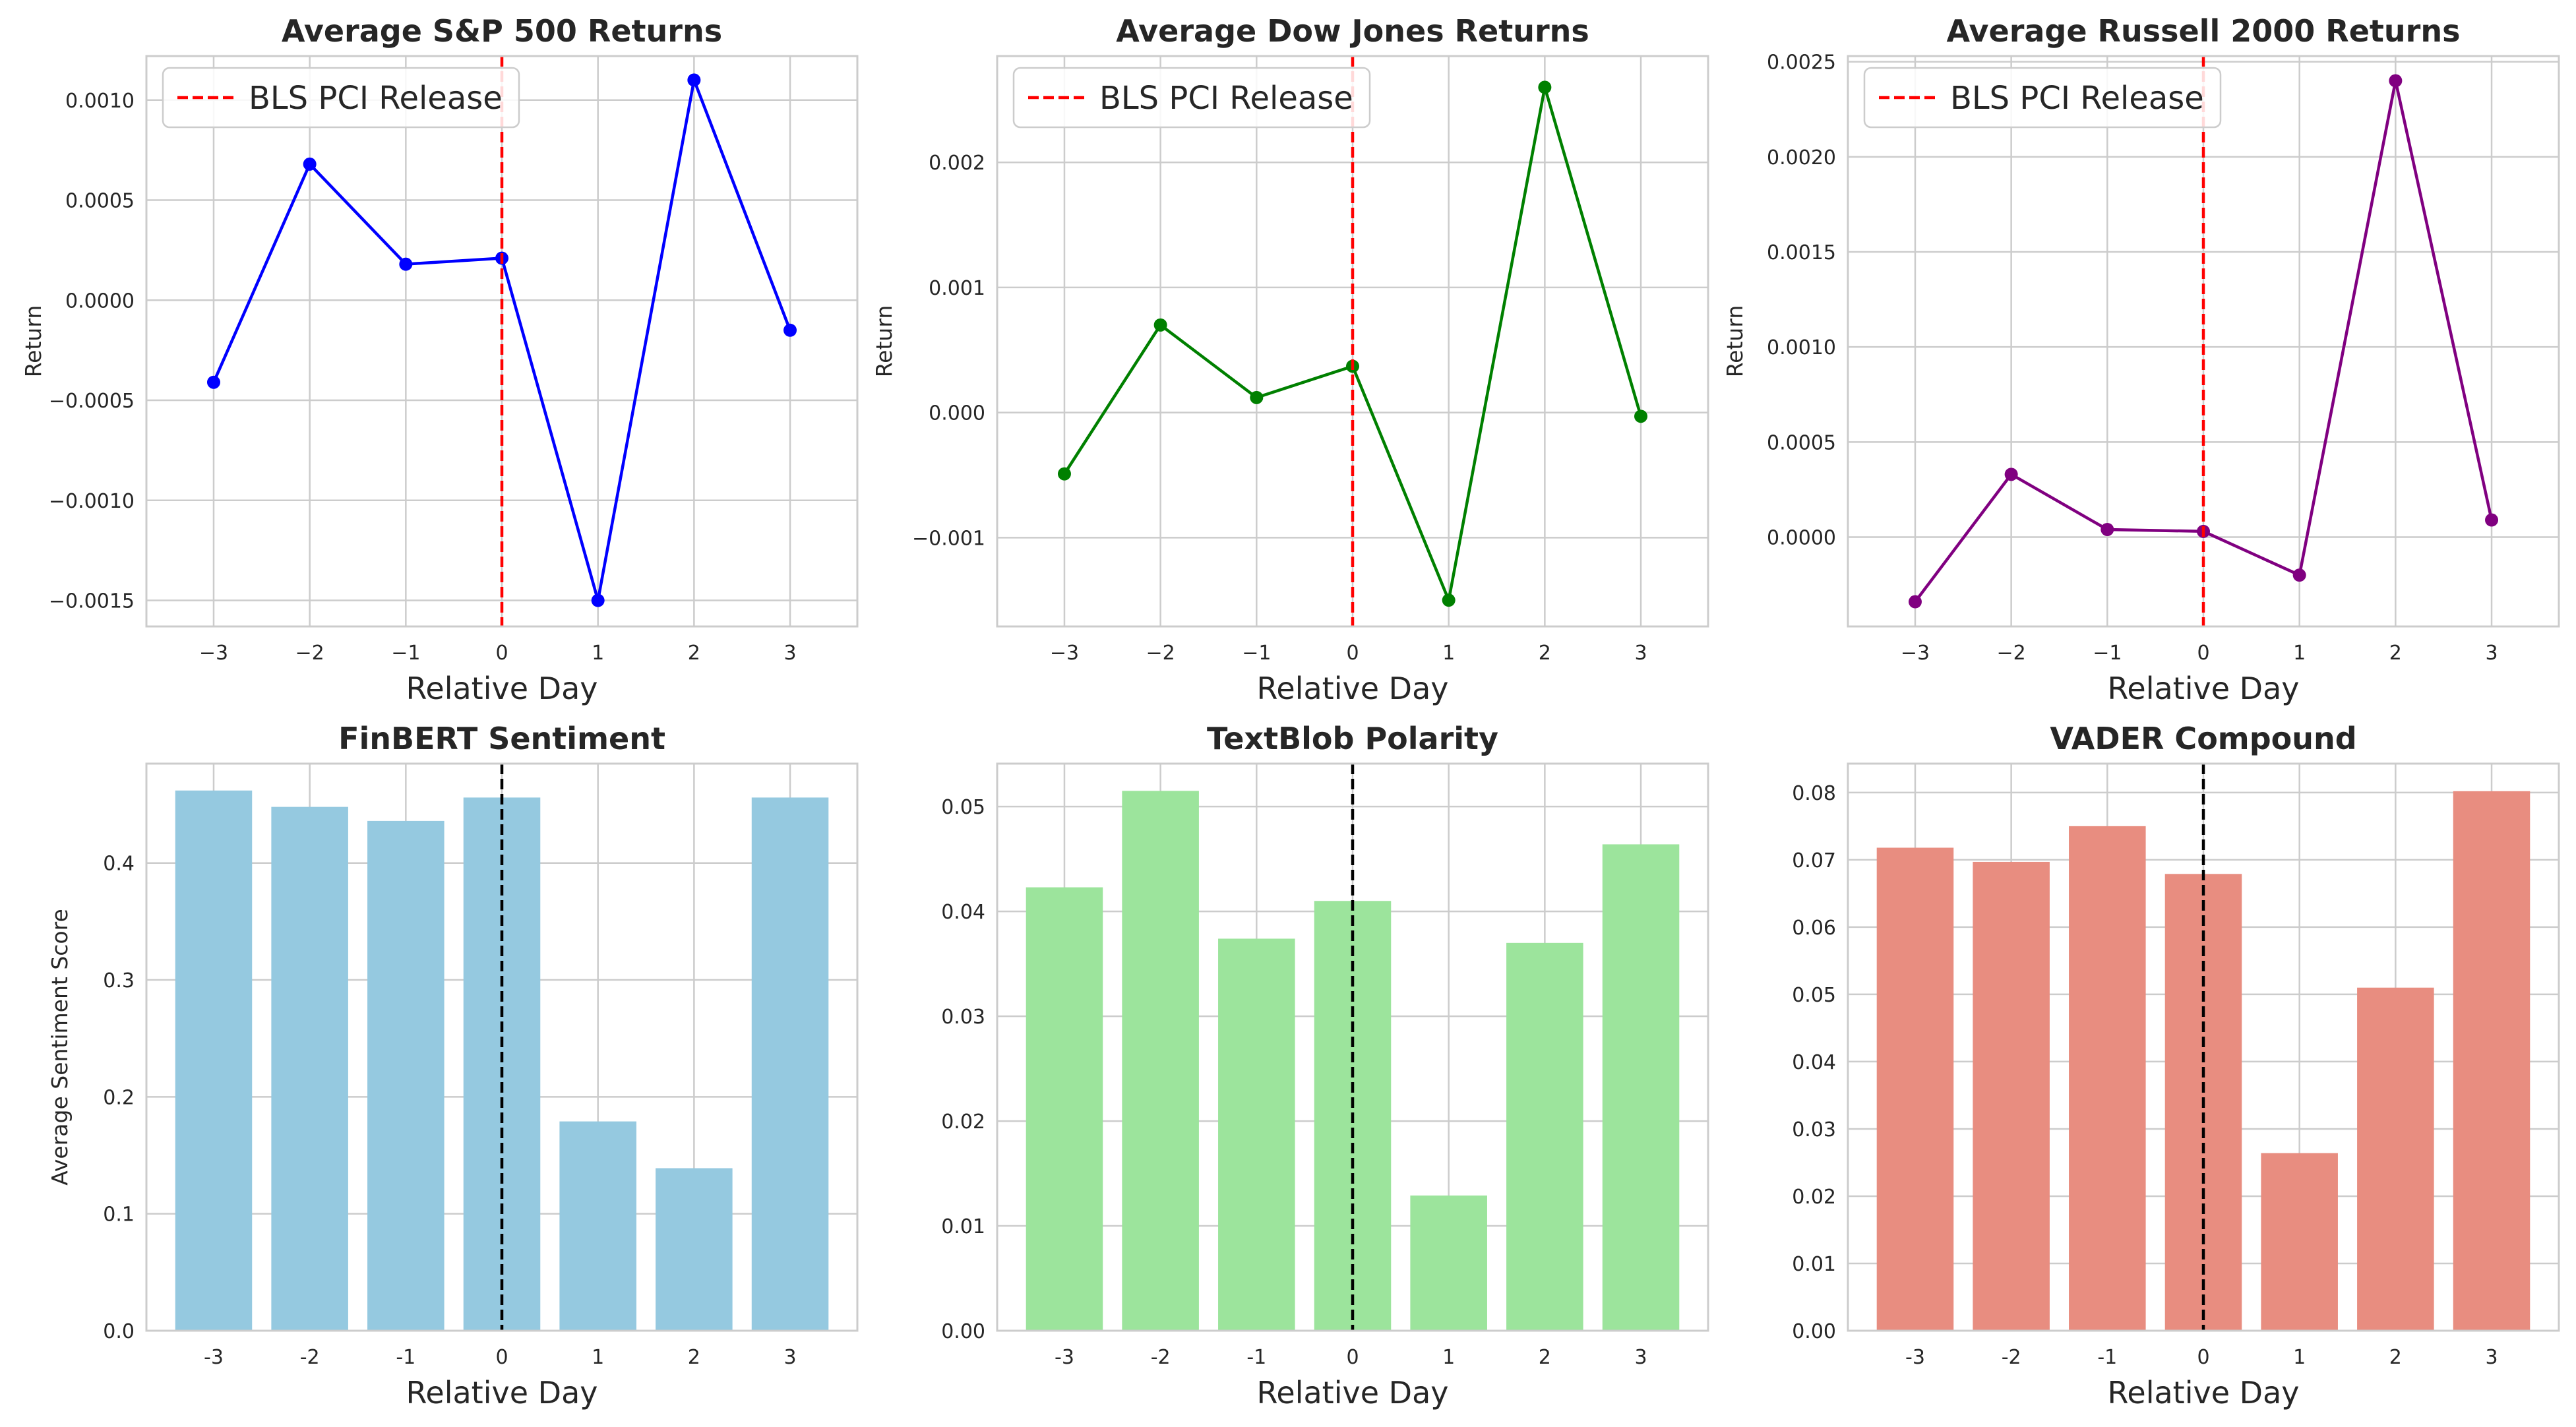 This screenshot has height=1427, width=2576. I want to click on y-tick-label: 0.05, so click(963, 807).